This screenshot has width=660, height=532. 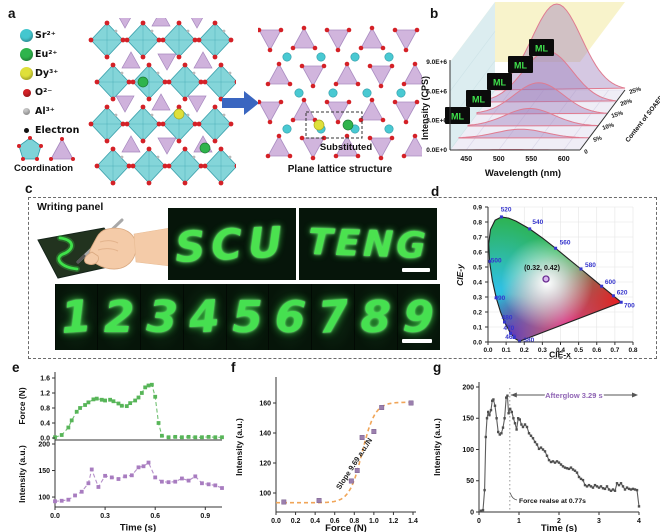 What do you see at coordinates (506, 350) in the screenshot?
I see `d-x-tick: 0.1` at bounding box center [506, 350].